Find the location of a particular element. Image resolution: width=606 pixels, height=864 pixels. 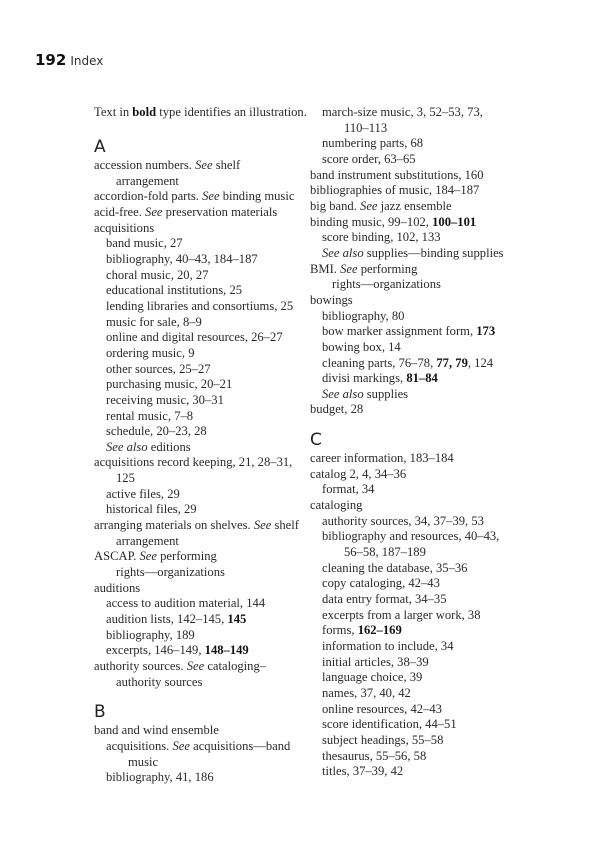

entry-text: preservation materials is located at coordinates (220, 211).